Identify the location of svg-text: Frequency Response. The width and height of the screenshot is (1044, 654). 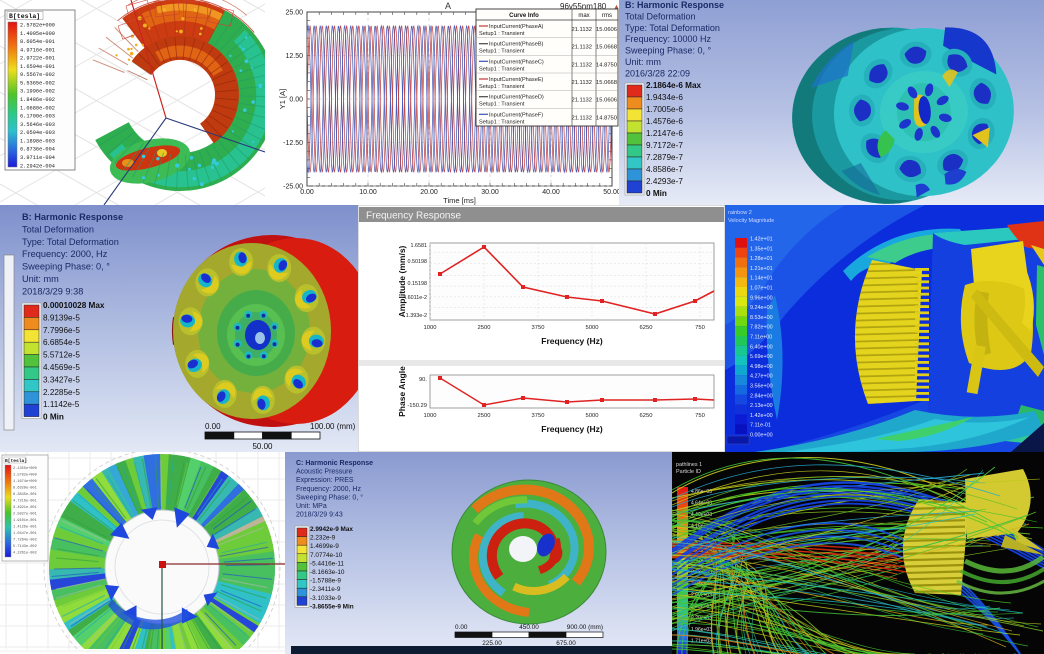
(413, 216).